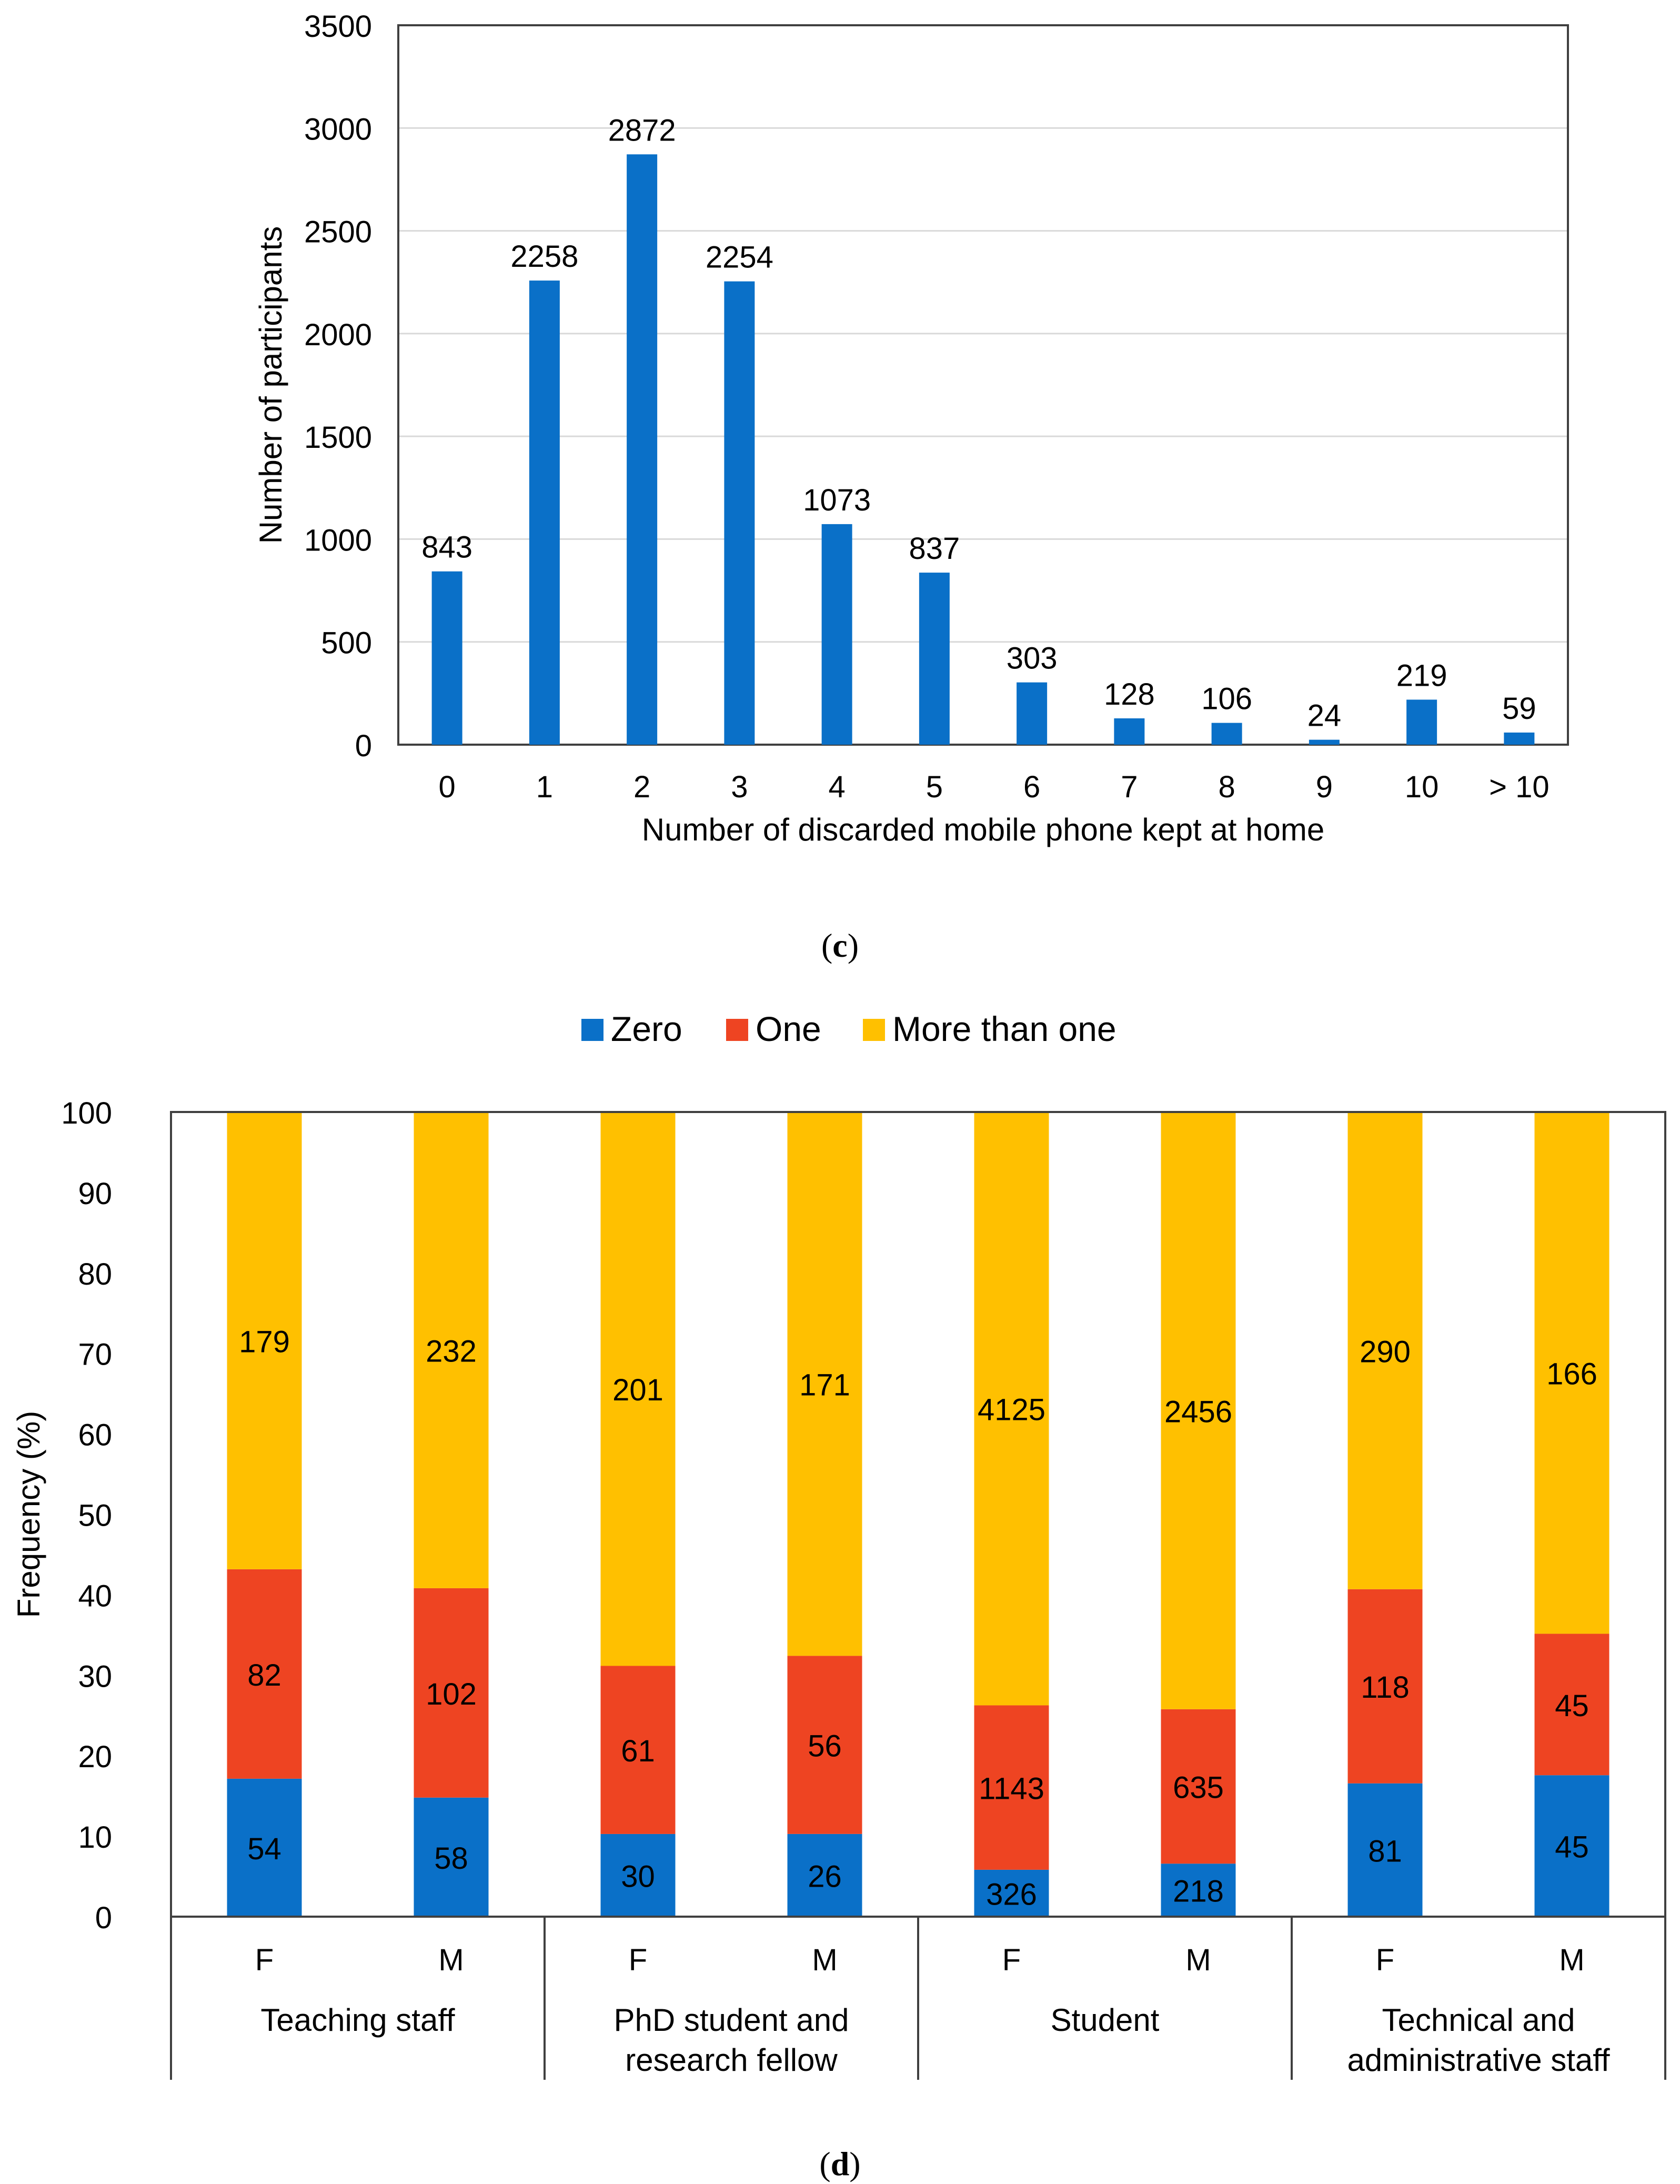 The image size is (1680, 2184). I want to click on y-tick-label: 10, so click(95, 1837).